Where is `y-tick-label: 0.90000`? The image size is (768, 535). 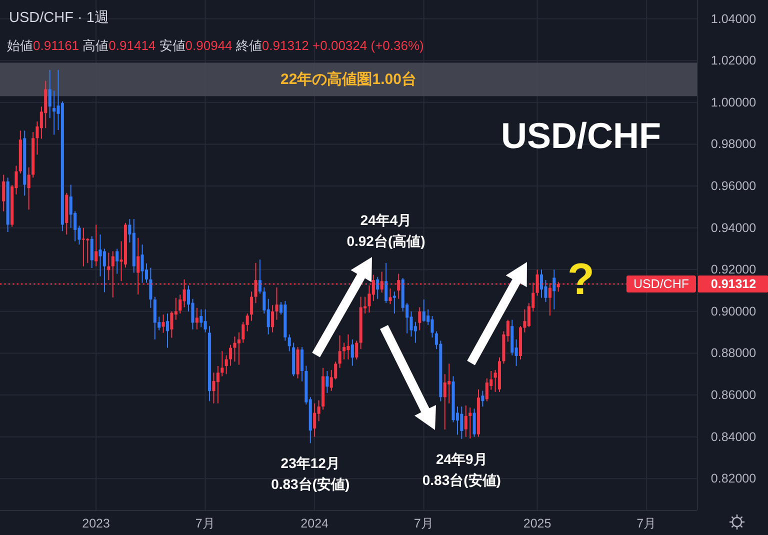
y-tick-label: 0.90000 is located at coordinates (733, 311).